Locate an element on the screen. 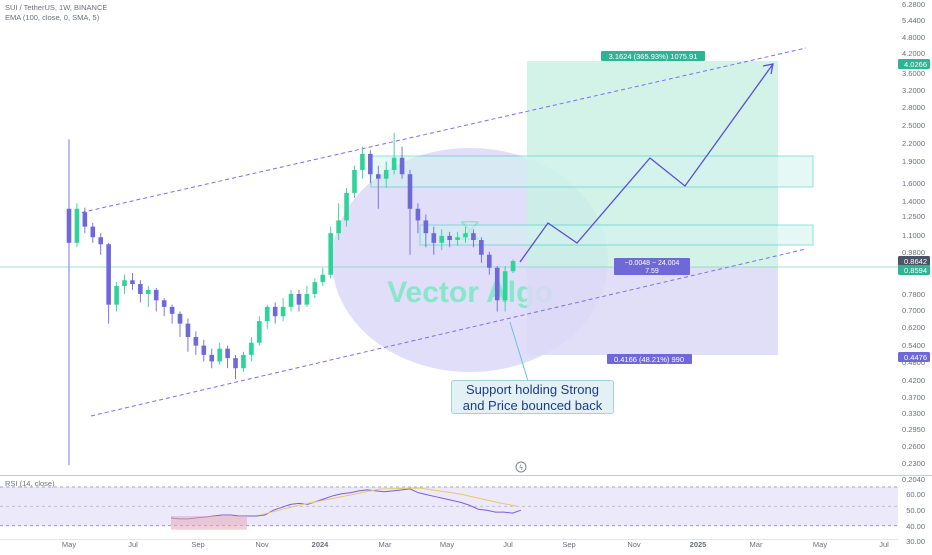  time-axis-tick: 2025 is located at coordinates (698, 544).